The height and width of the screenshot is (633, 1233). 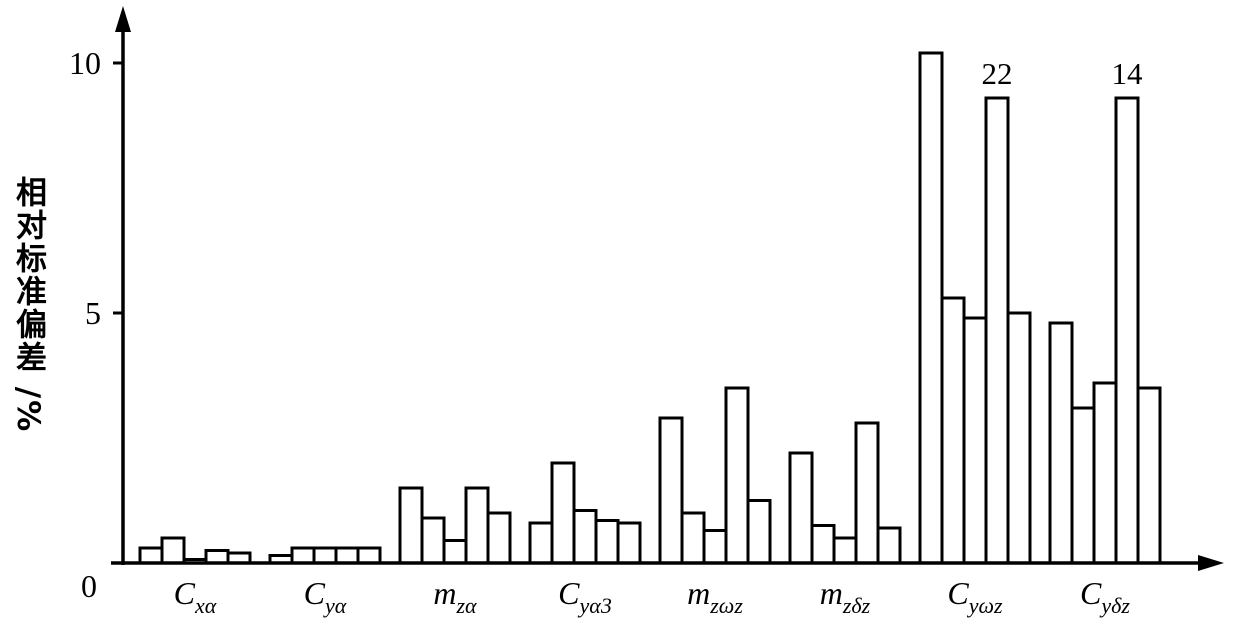 What do you see at coordinates (1128, 73) in the screenshot?
I see `bar-value-annotation: 14` at bounding box center [1128, 73].